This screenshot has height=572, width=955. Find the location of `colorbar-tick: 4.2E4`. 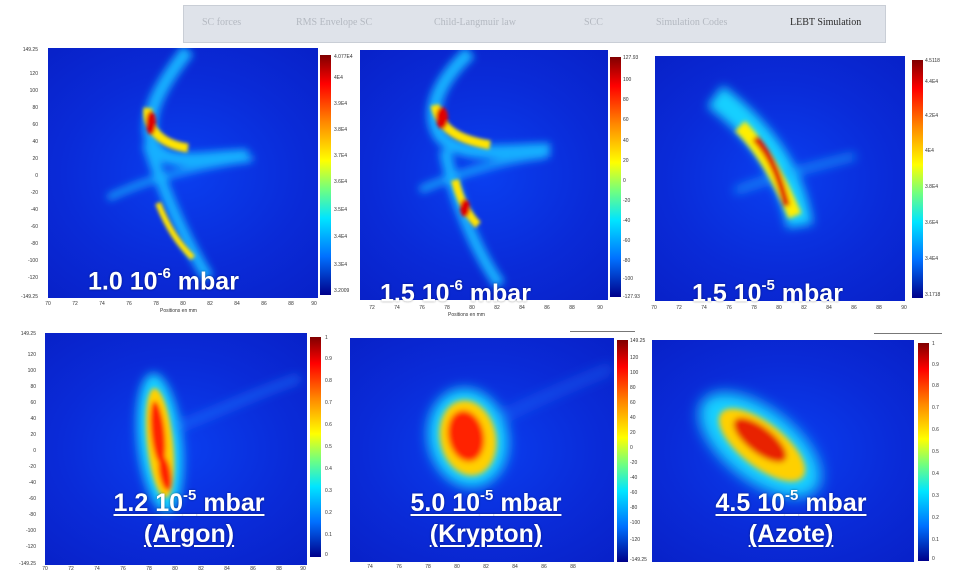

colorbar-tick: 4.2E4 is located at coordinates (932, 116).